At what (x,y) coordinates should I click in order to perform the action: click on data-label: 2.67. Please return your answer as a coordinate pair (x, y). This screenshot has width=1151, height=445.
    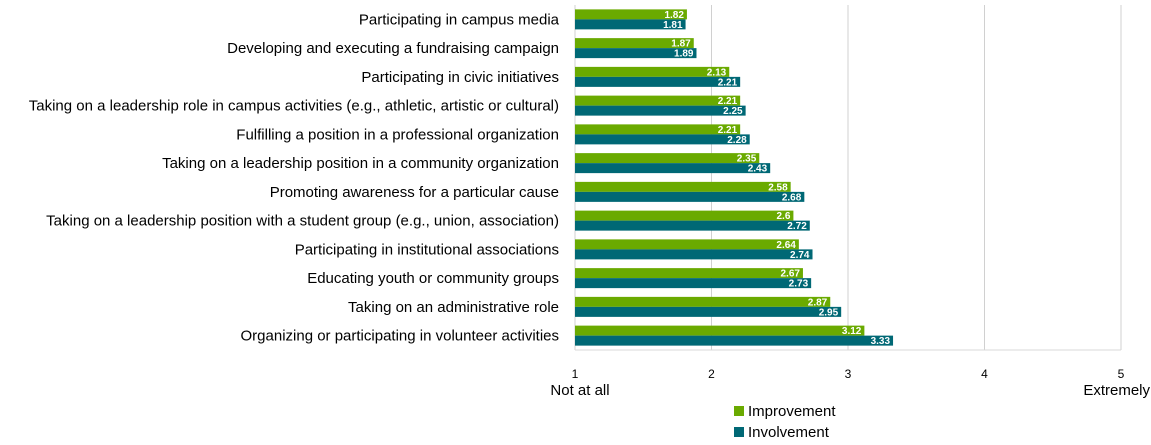
    Looking at the image, I should click on (790, 274).